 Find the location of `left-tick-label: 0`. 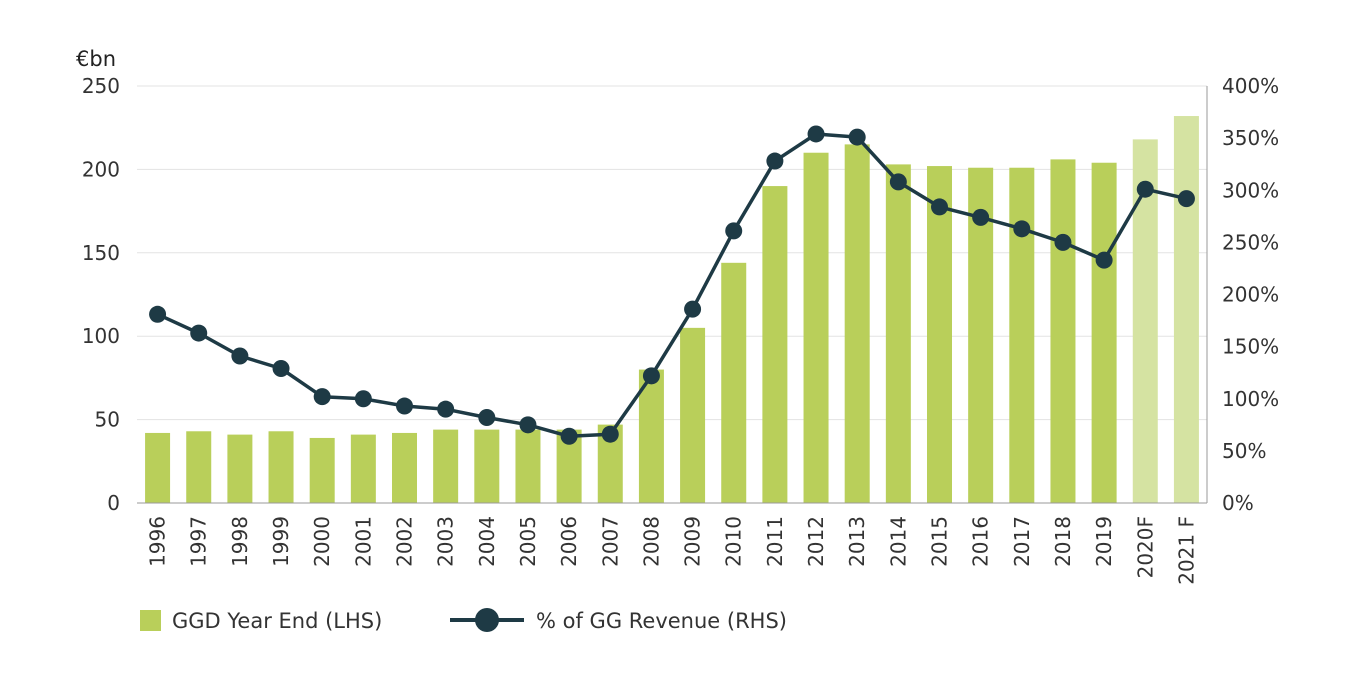

left-tick-label: 0 is located at coordinates (113, 503).